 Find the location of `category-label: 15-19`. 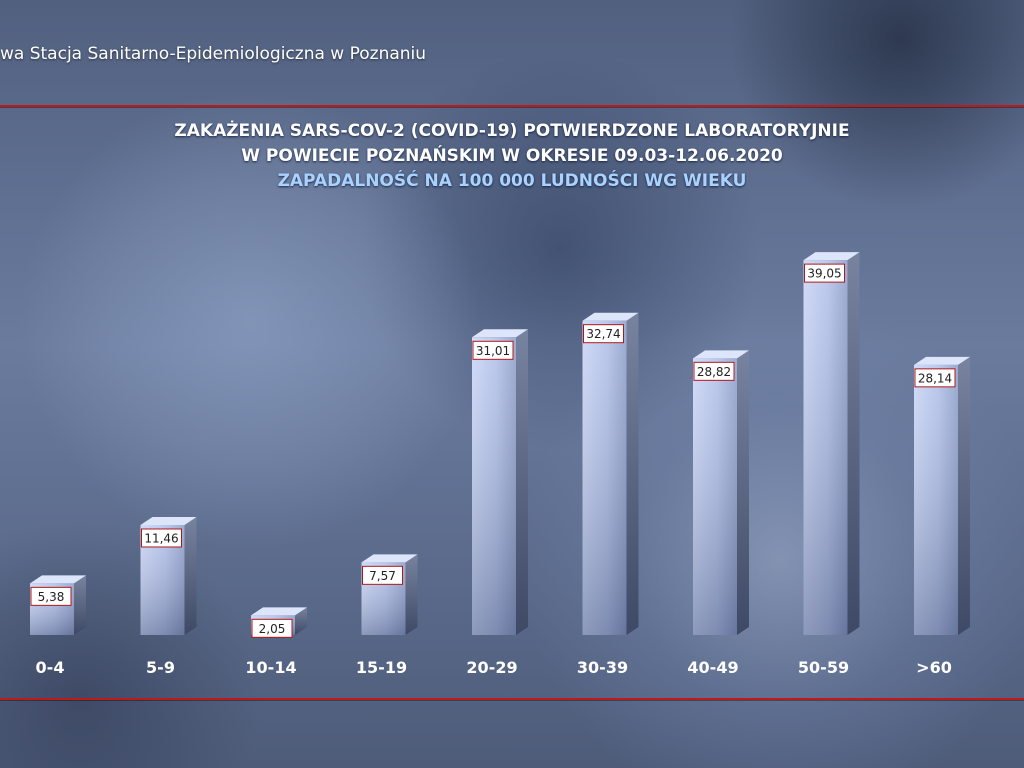

category-label: 15-19 is located at coordinates (381, 667).